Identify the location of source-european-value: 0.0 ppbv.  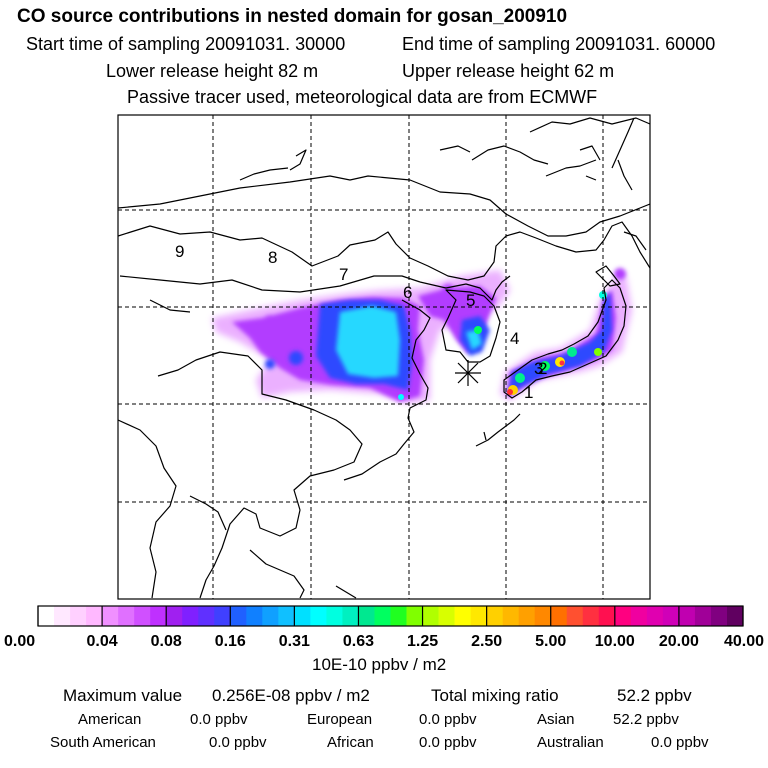
(448, 719).